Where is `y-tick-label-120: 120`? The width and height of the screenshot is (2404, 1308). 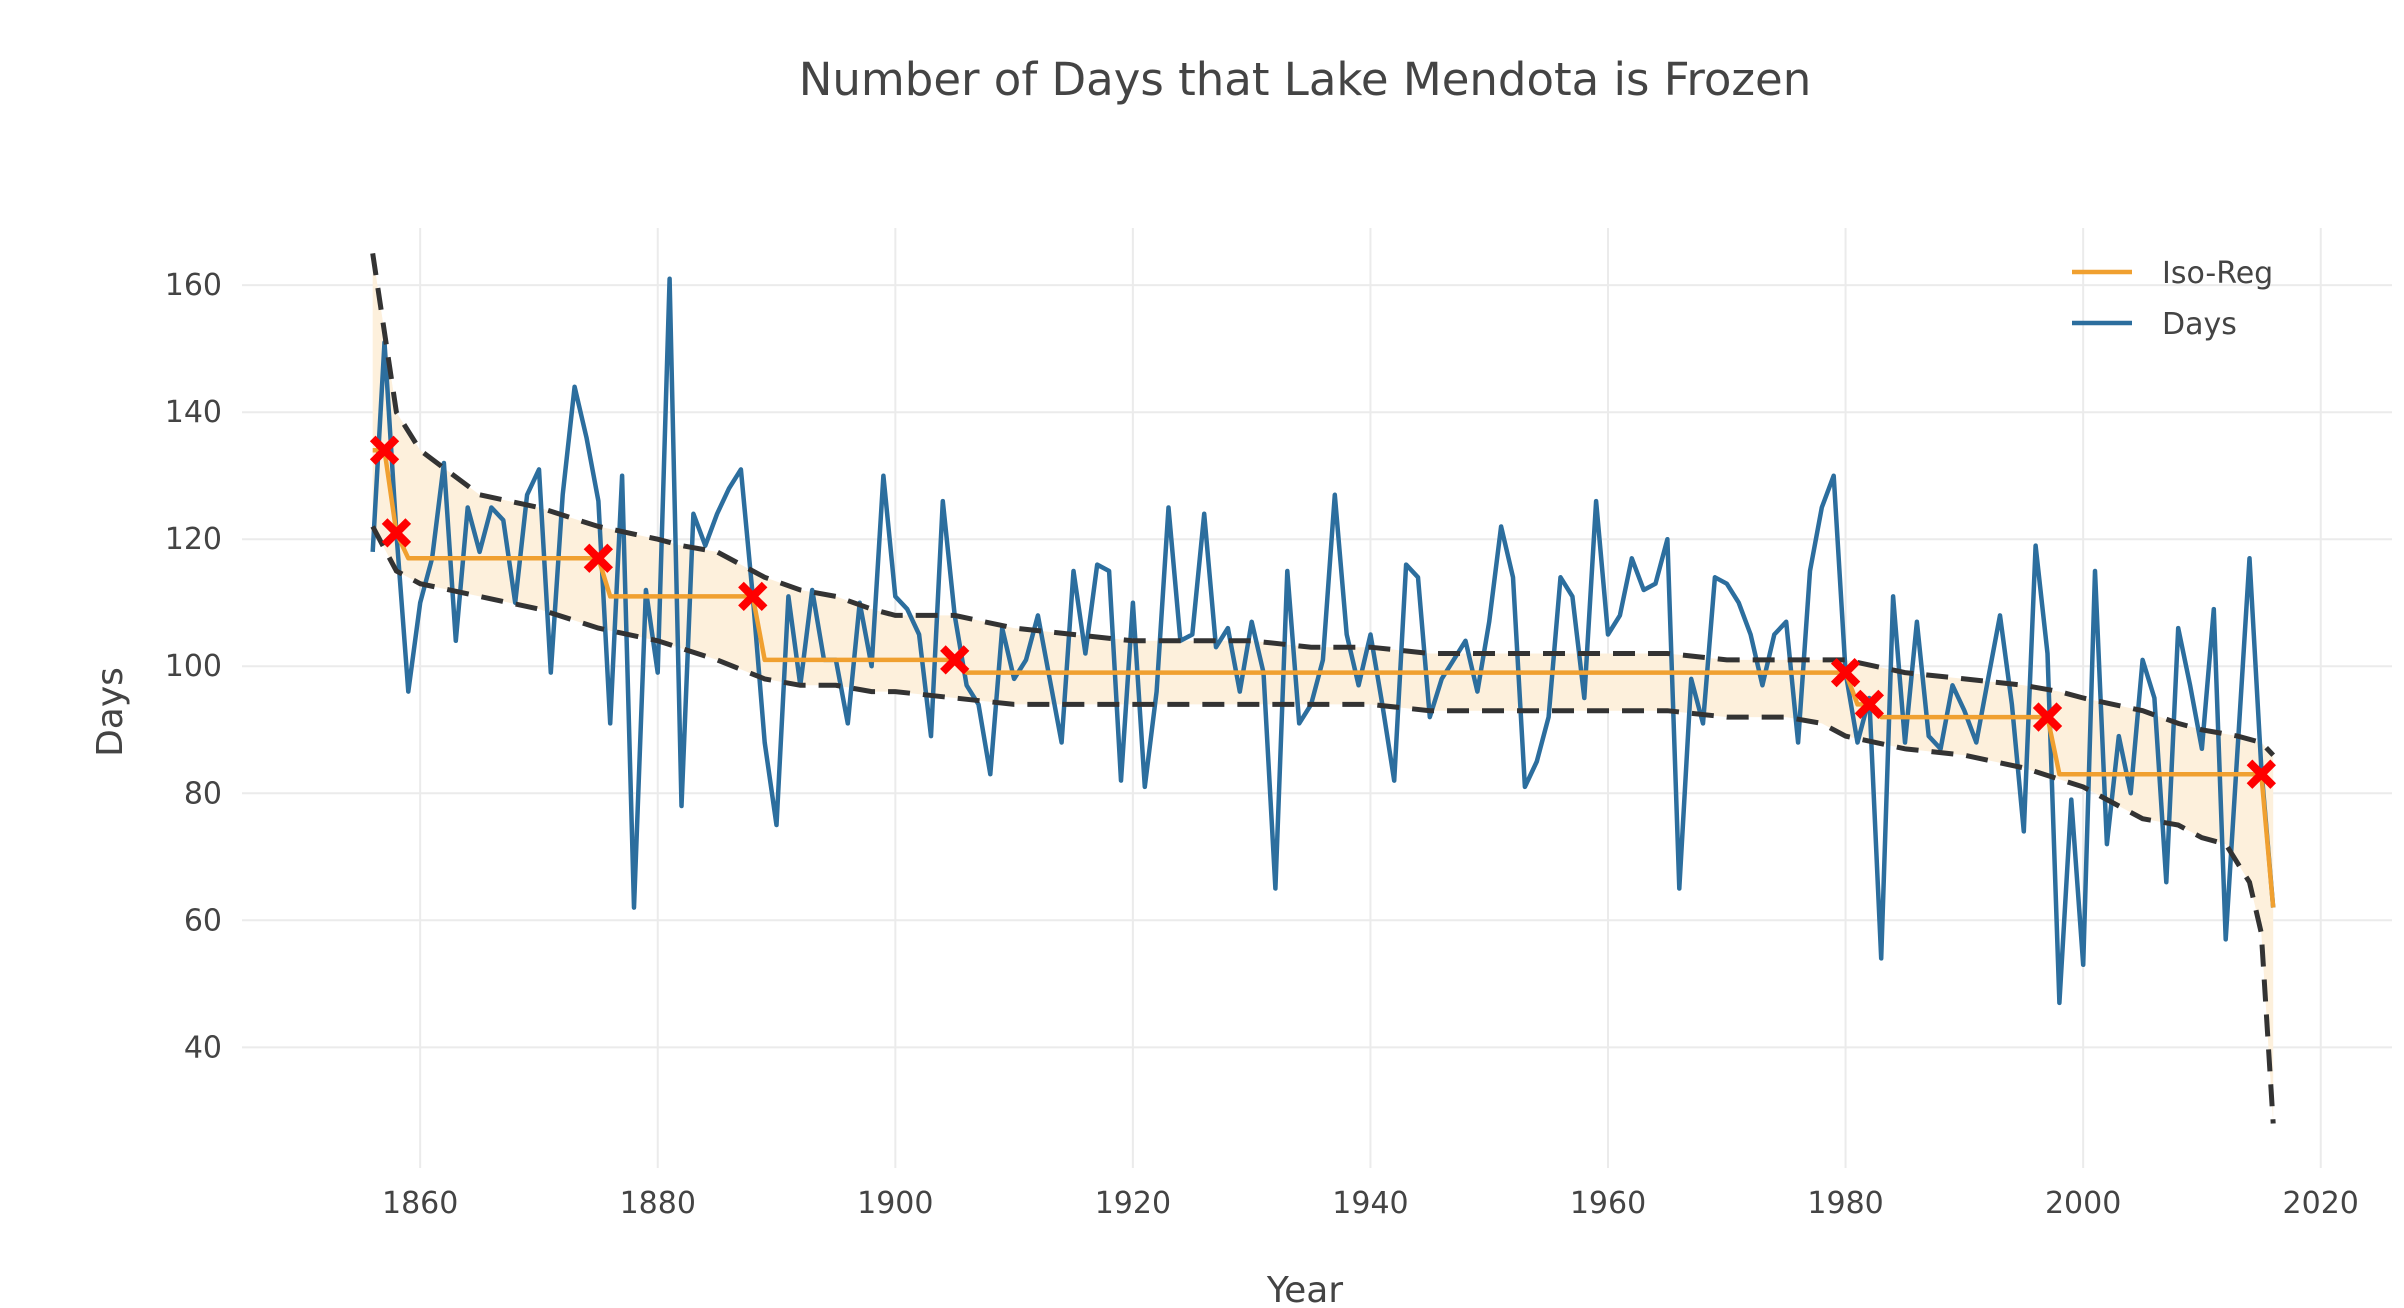 y-tick-label-120: 120 is located at coordinates (193, 539).